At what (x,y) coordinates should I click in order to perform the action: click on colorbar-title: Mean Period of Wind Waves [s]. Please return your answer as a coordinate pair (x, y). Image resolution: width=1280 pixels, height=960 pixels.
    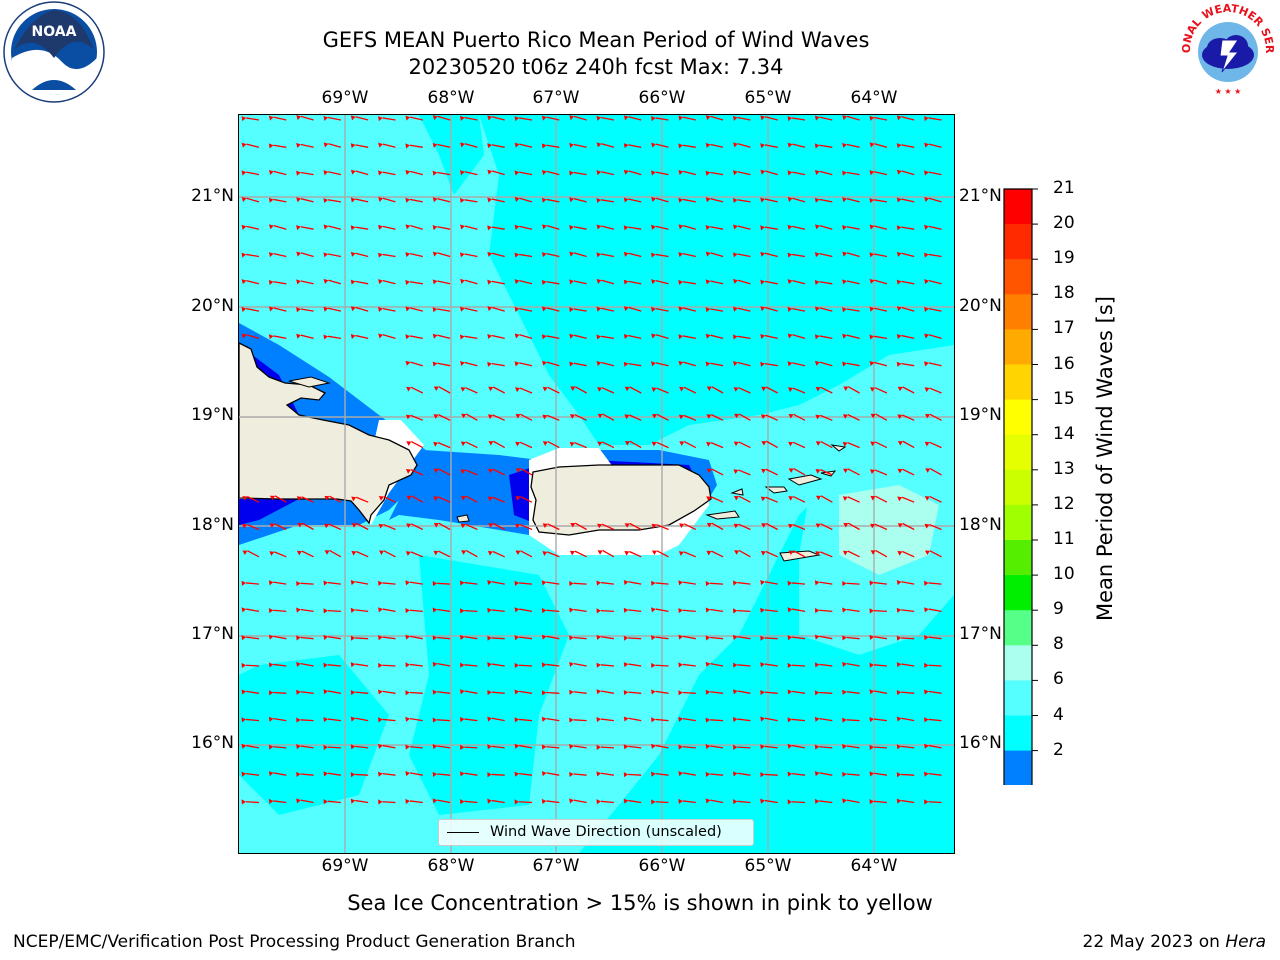
    Looking at the image, I should click on (1105, 458).